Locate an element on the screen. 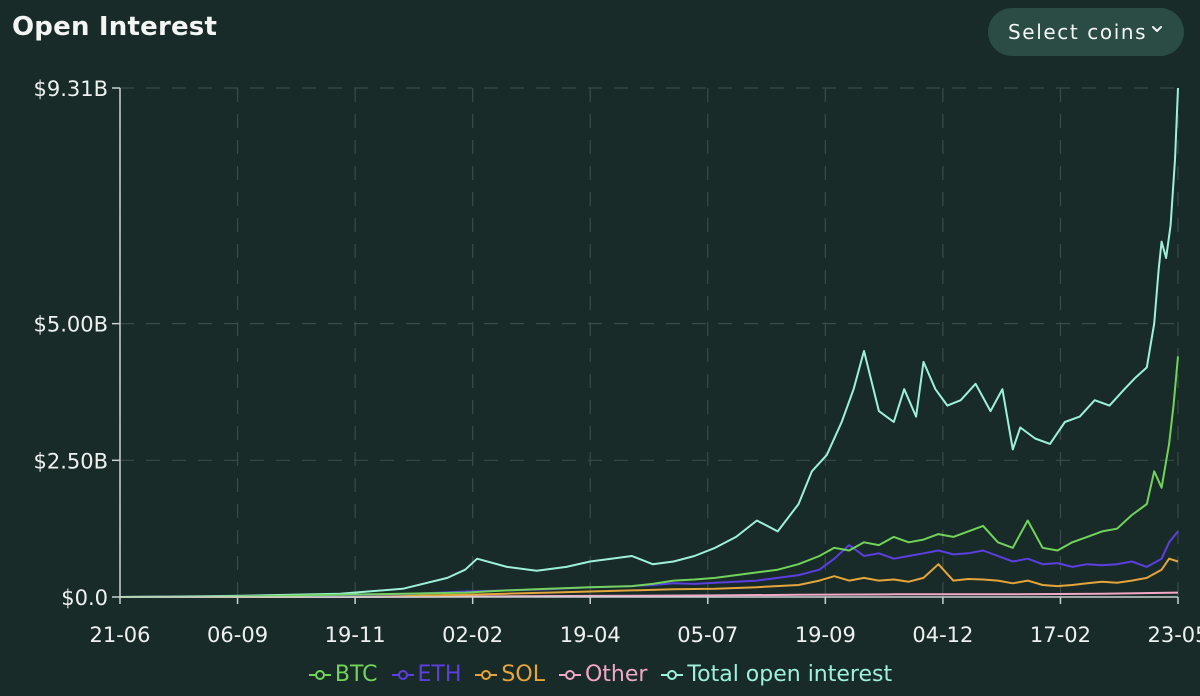  chart-title: Open Interest is located at coordinates (115, 27).